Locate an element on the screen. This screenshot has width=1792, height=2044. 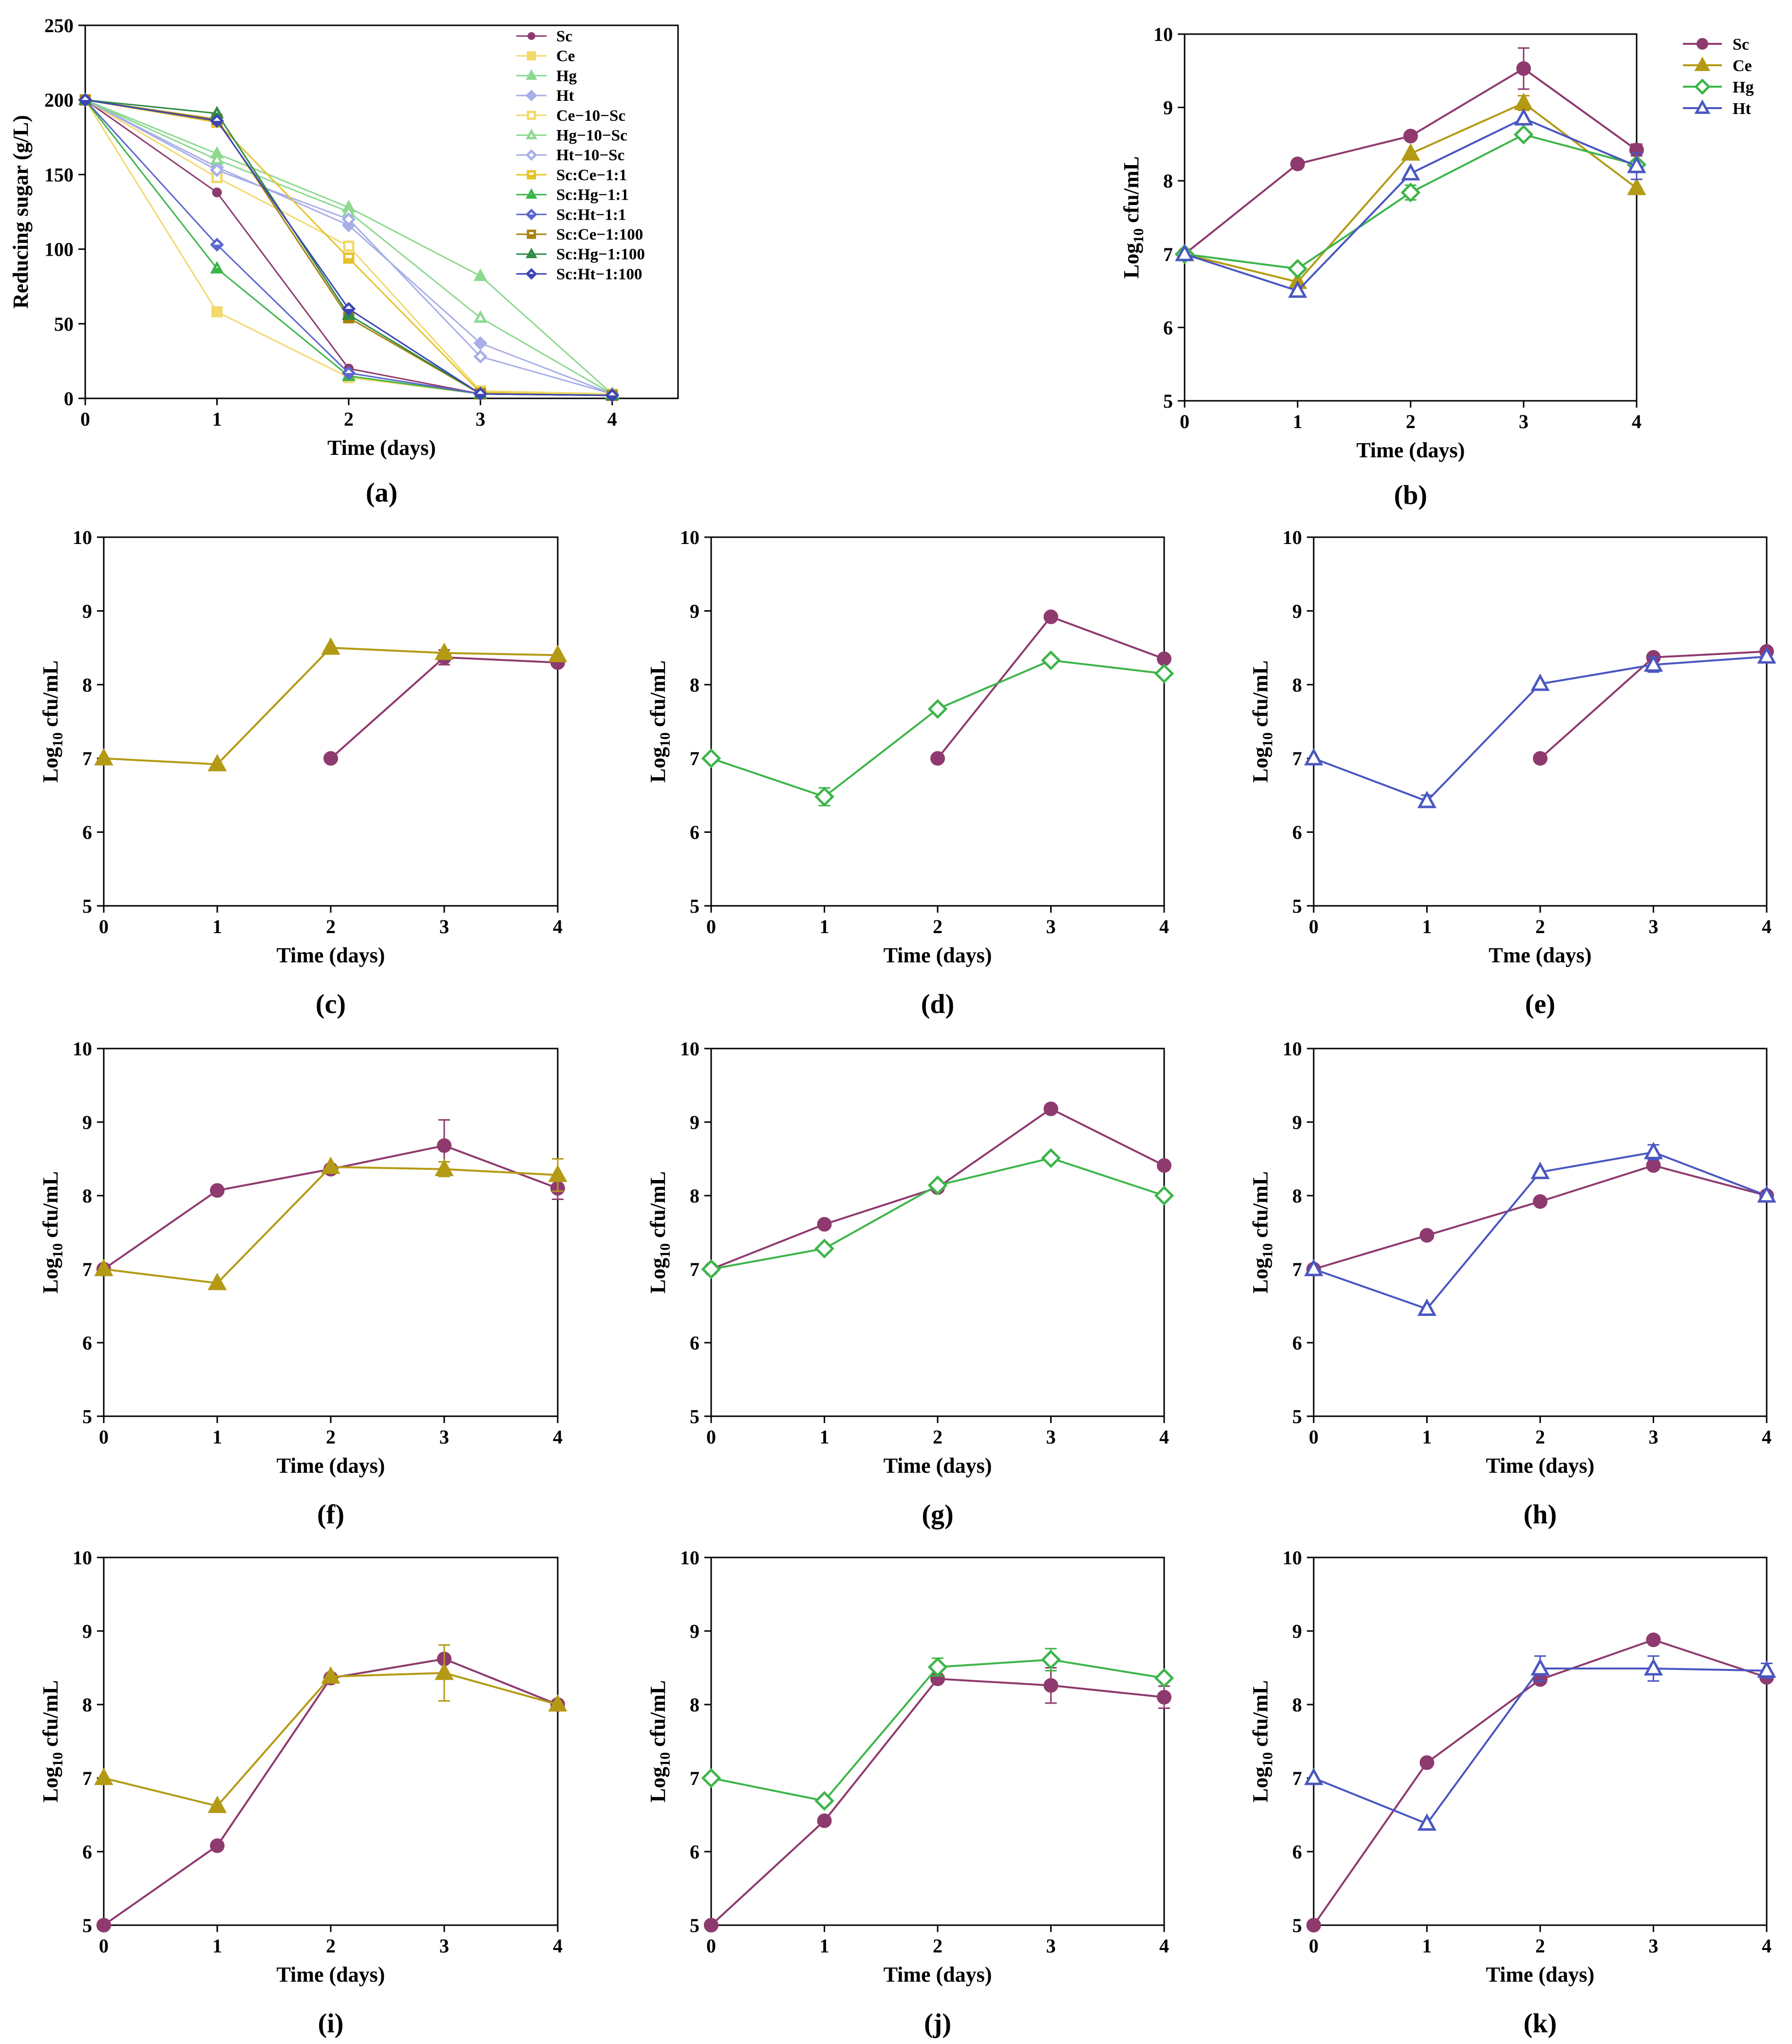
legend-label: Sc is located at coordinates (564, 36).